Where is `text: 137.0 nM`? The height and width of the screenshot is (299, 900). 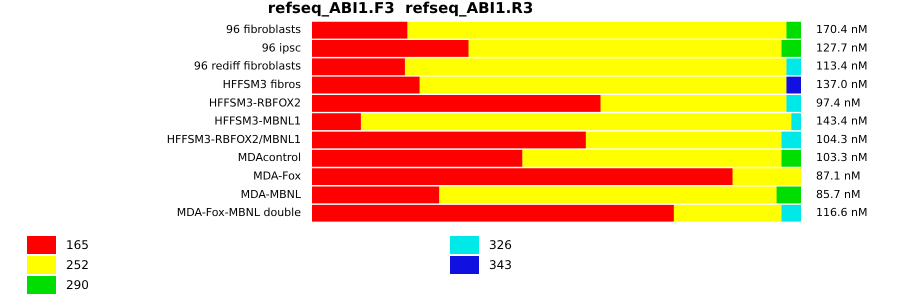 text: 137.0 nM is located at coordinates (842, 84).